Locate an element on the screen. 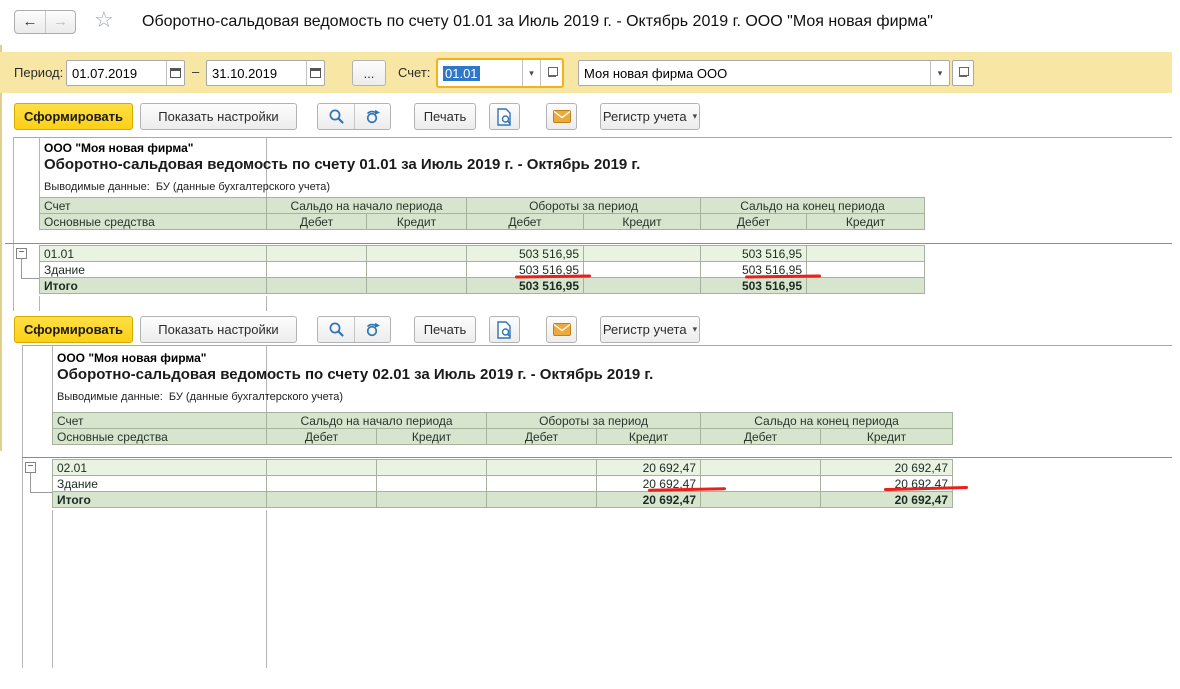  favorite-star-icon: ☆ is located at coordinates (104, 19).